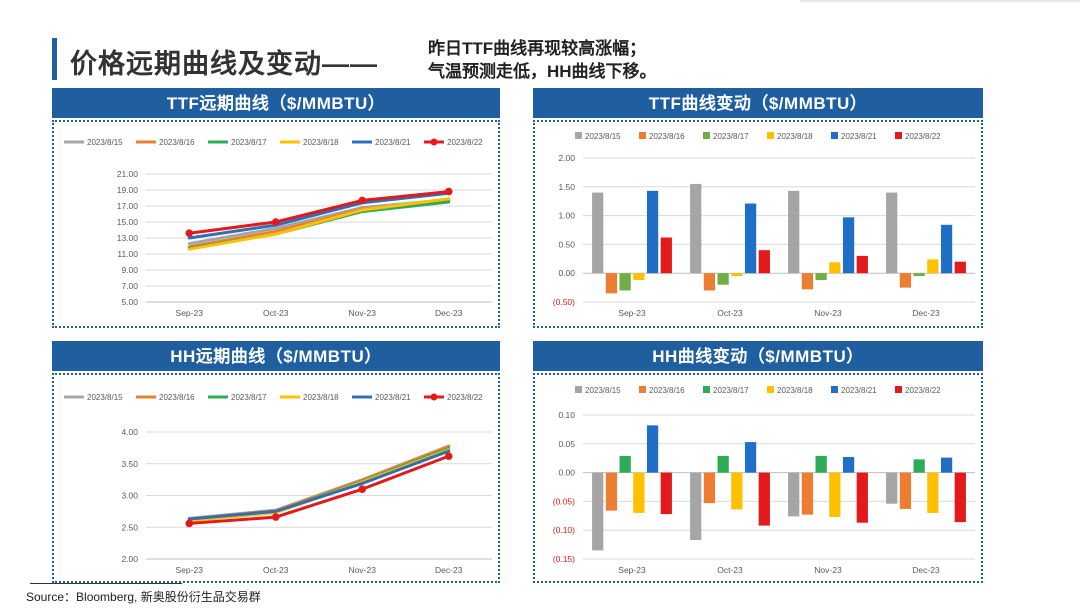 The image size is (1080, 608). Describe the element at coordinates (923, 136) in the screenshot. I see `legend-label: 2023/8/22` at that location.